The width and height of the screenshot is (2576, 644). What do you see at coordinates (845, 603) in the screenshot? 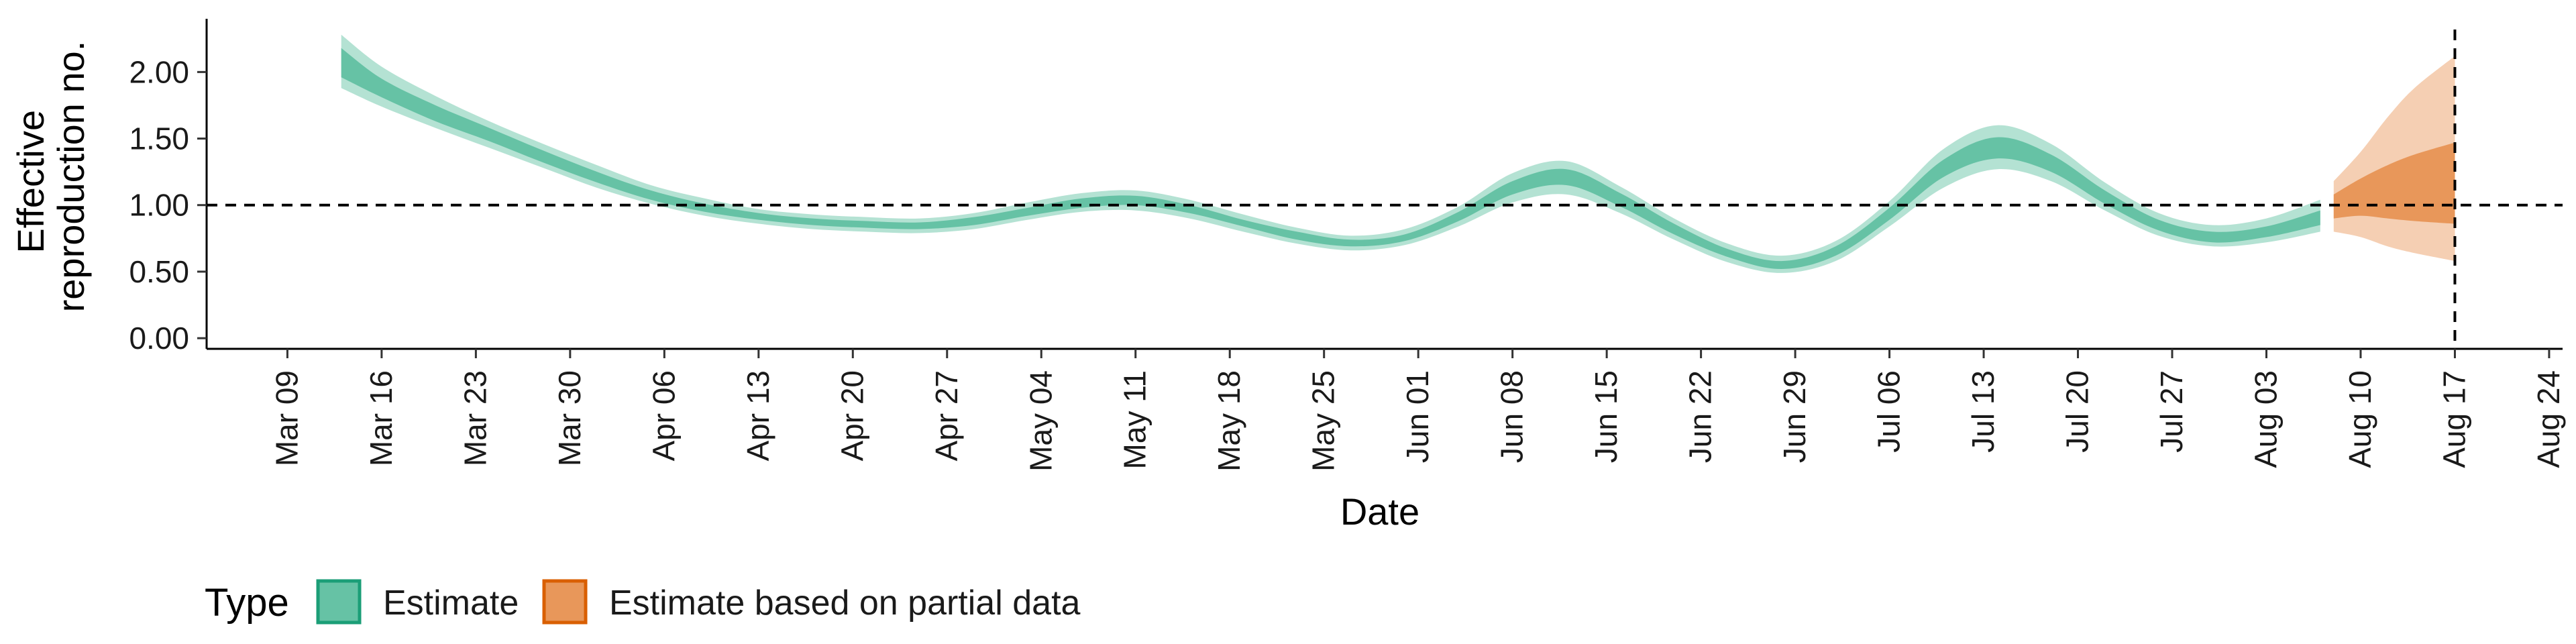
I see `legend-label-partial: Estimate based on partial data` at bounding box center [845, 603].